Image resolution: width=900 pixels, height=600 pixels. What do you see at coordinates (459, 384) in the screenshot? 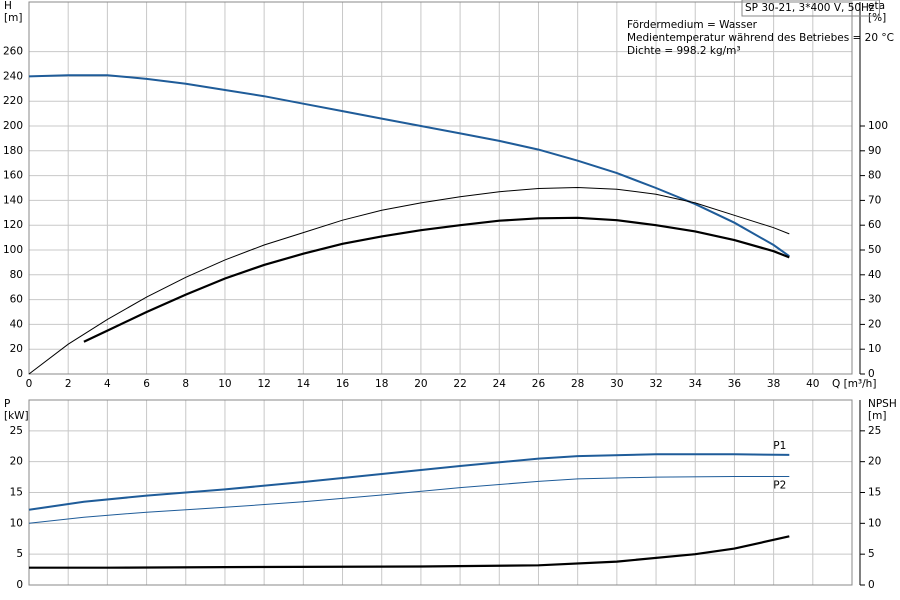
I see `x-tick-label: 22` at bounding box center [459, 384].